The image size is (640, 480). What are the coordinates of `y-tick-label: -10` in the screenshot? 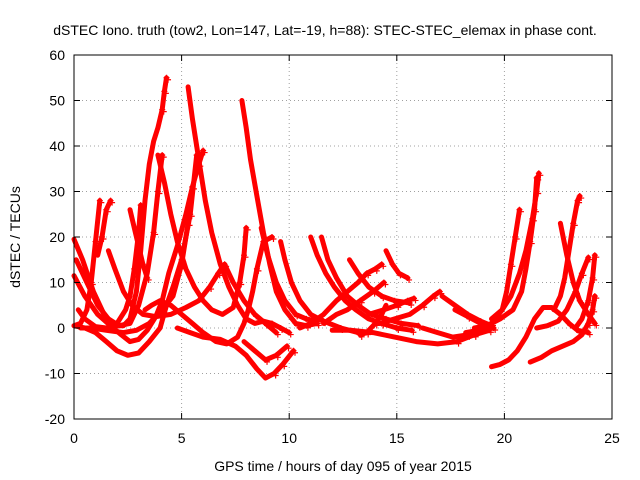 It's located at (55, 374).